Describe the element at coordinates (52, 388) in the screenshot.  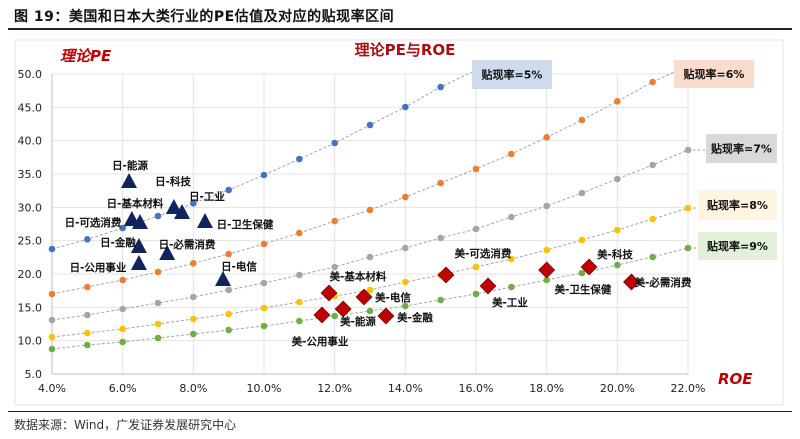
I see `x-tick-label: 4.0%` at that location.